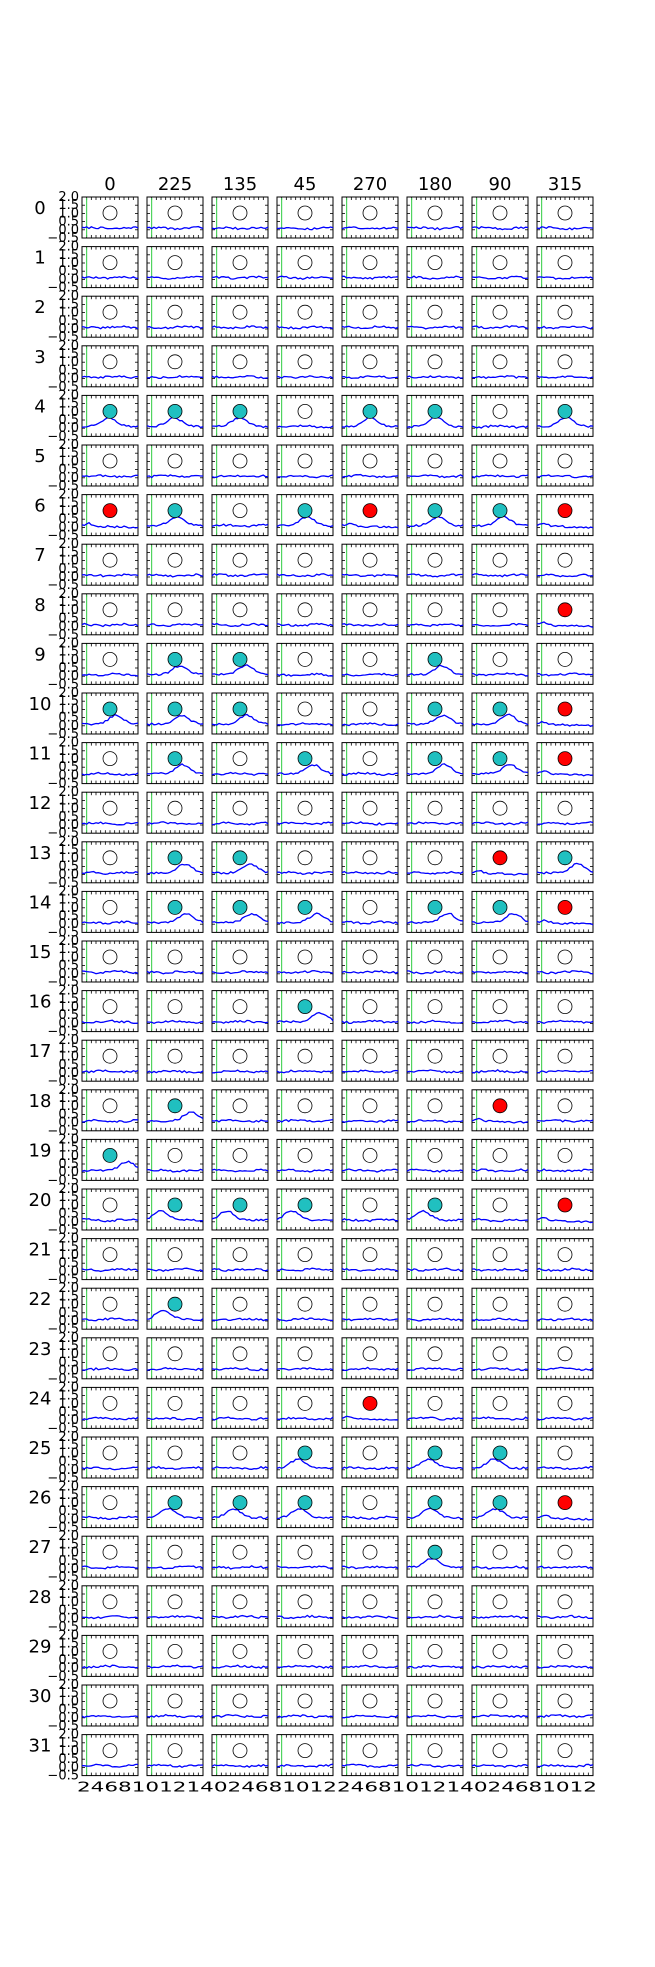 The width and height of the screenshot is (655, 1967). What do you see at coordinates (305, 564) in the screenshot?
I see `panel-r7-c3` at bounding box center [305, 564].